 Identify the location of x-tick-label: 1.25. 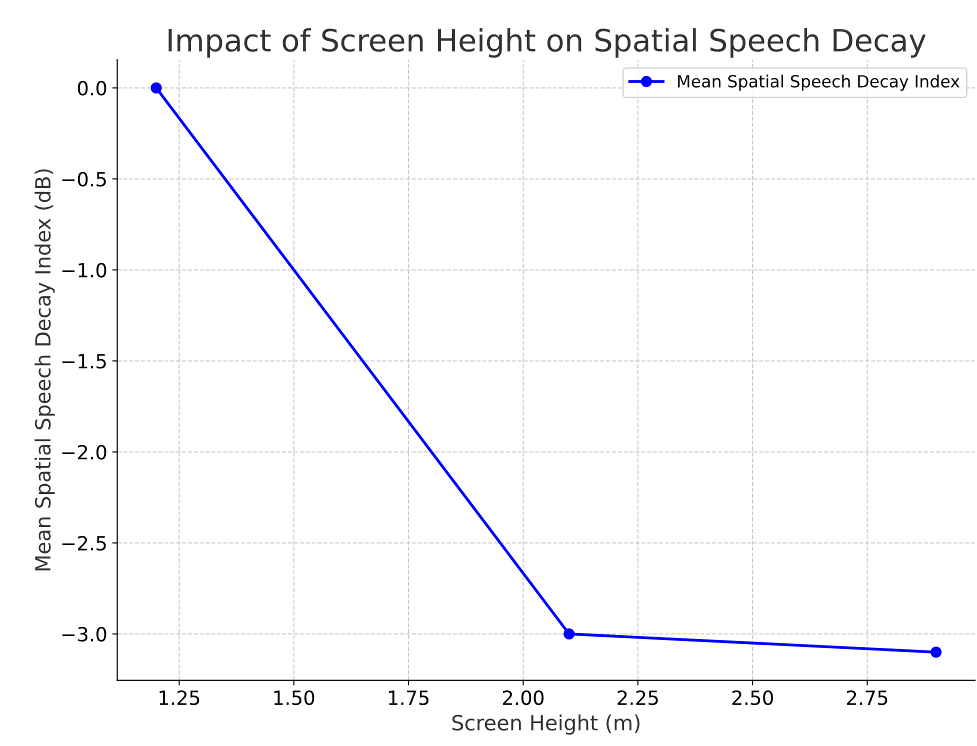
(180, 698).